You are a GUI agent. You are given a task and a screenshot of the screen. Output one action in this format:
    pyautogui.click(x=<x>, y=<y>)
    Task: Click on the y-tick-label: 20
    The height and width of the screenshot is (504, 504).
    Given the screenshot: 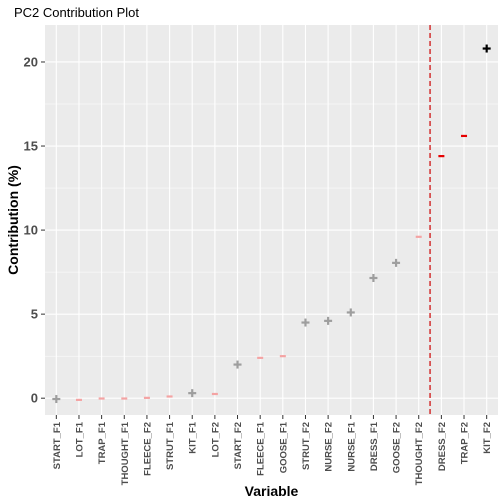 What is the action you would take?
    pyautogui.click(x=31, y=61)
    